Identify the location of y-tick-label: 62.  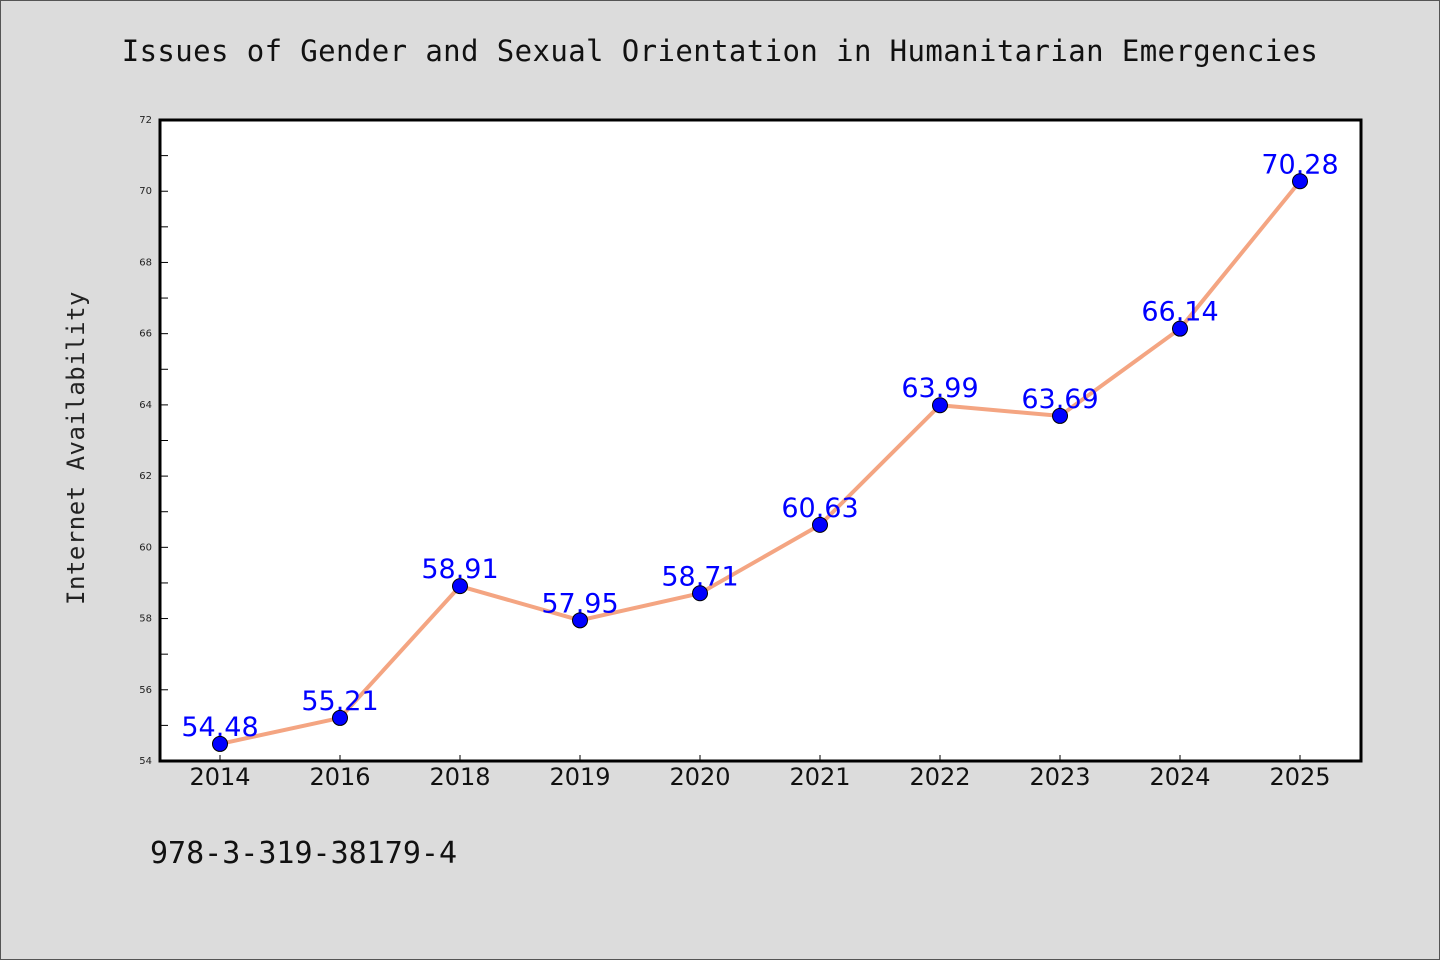
(145, 476).